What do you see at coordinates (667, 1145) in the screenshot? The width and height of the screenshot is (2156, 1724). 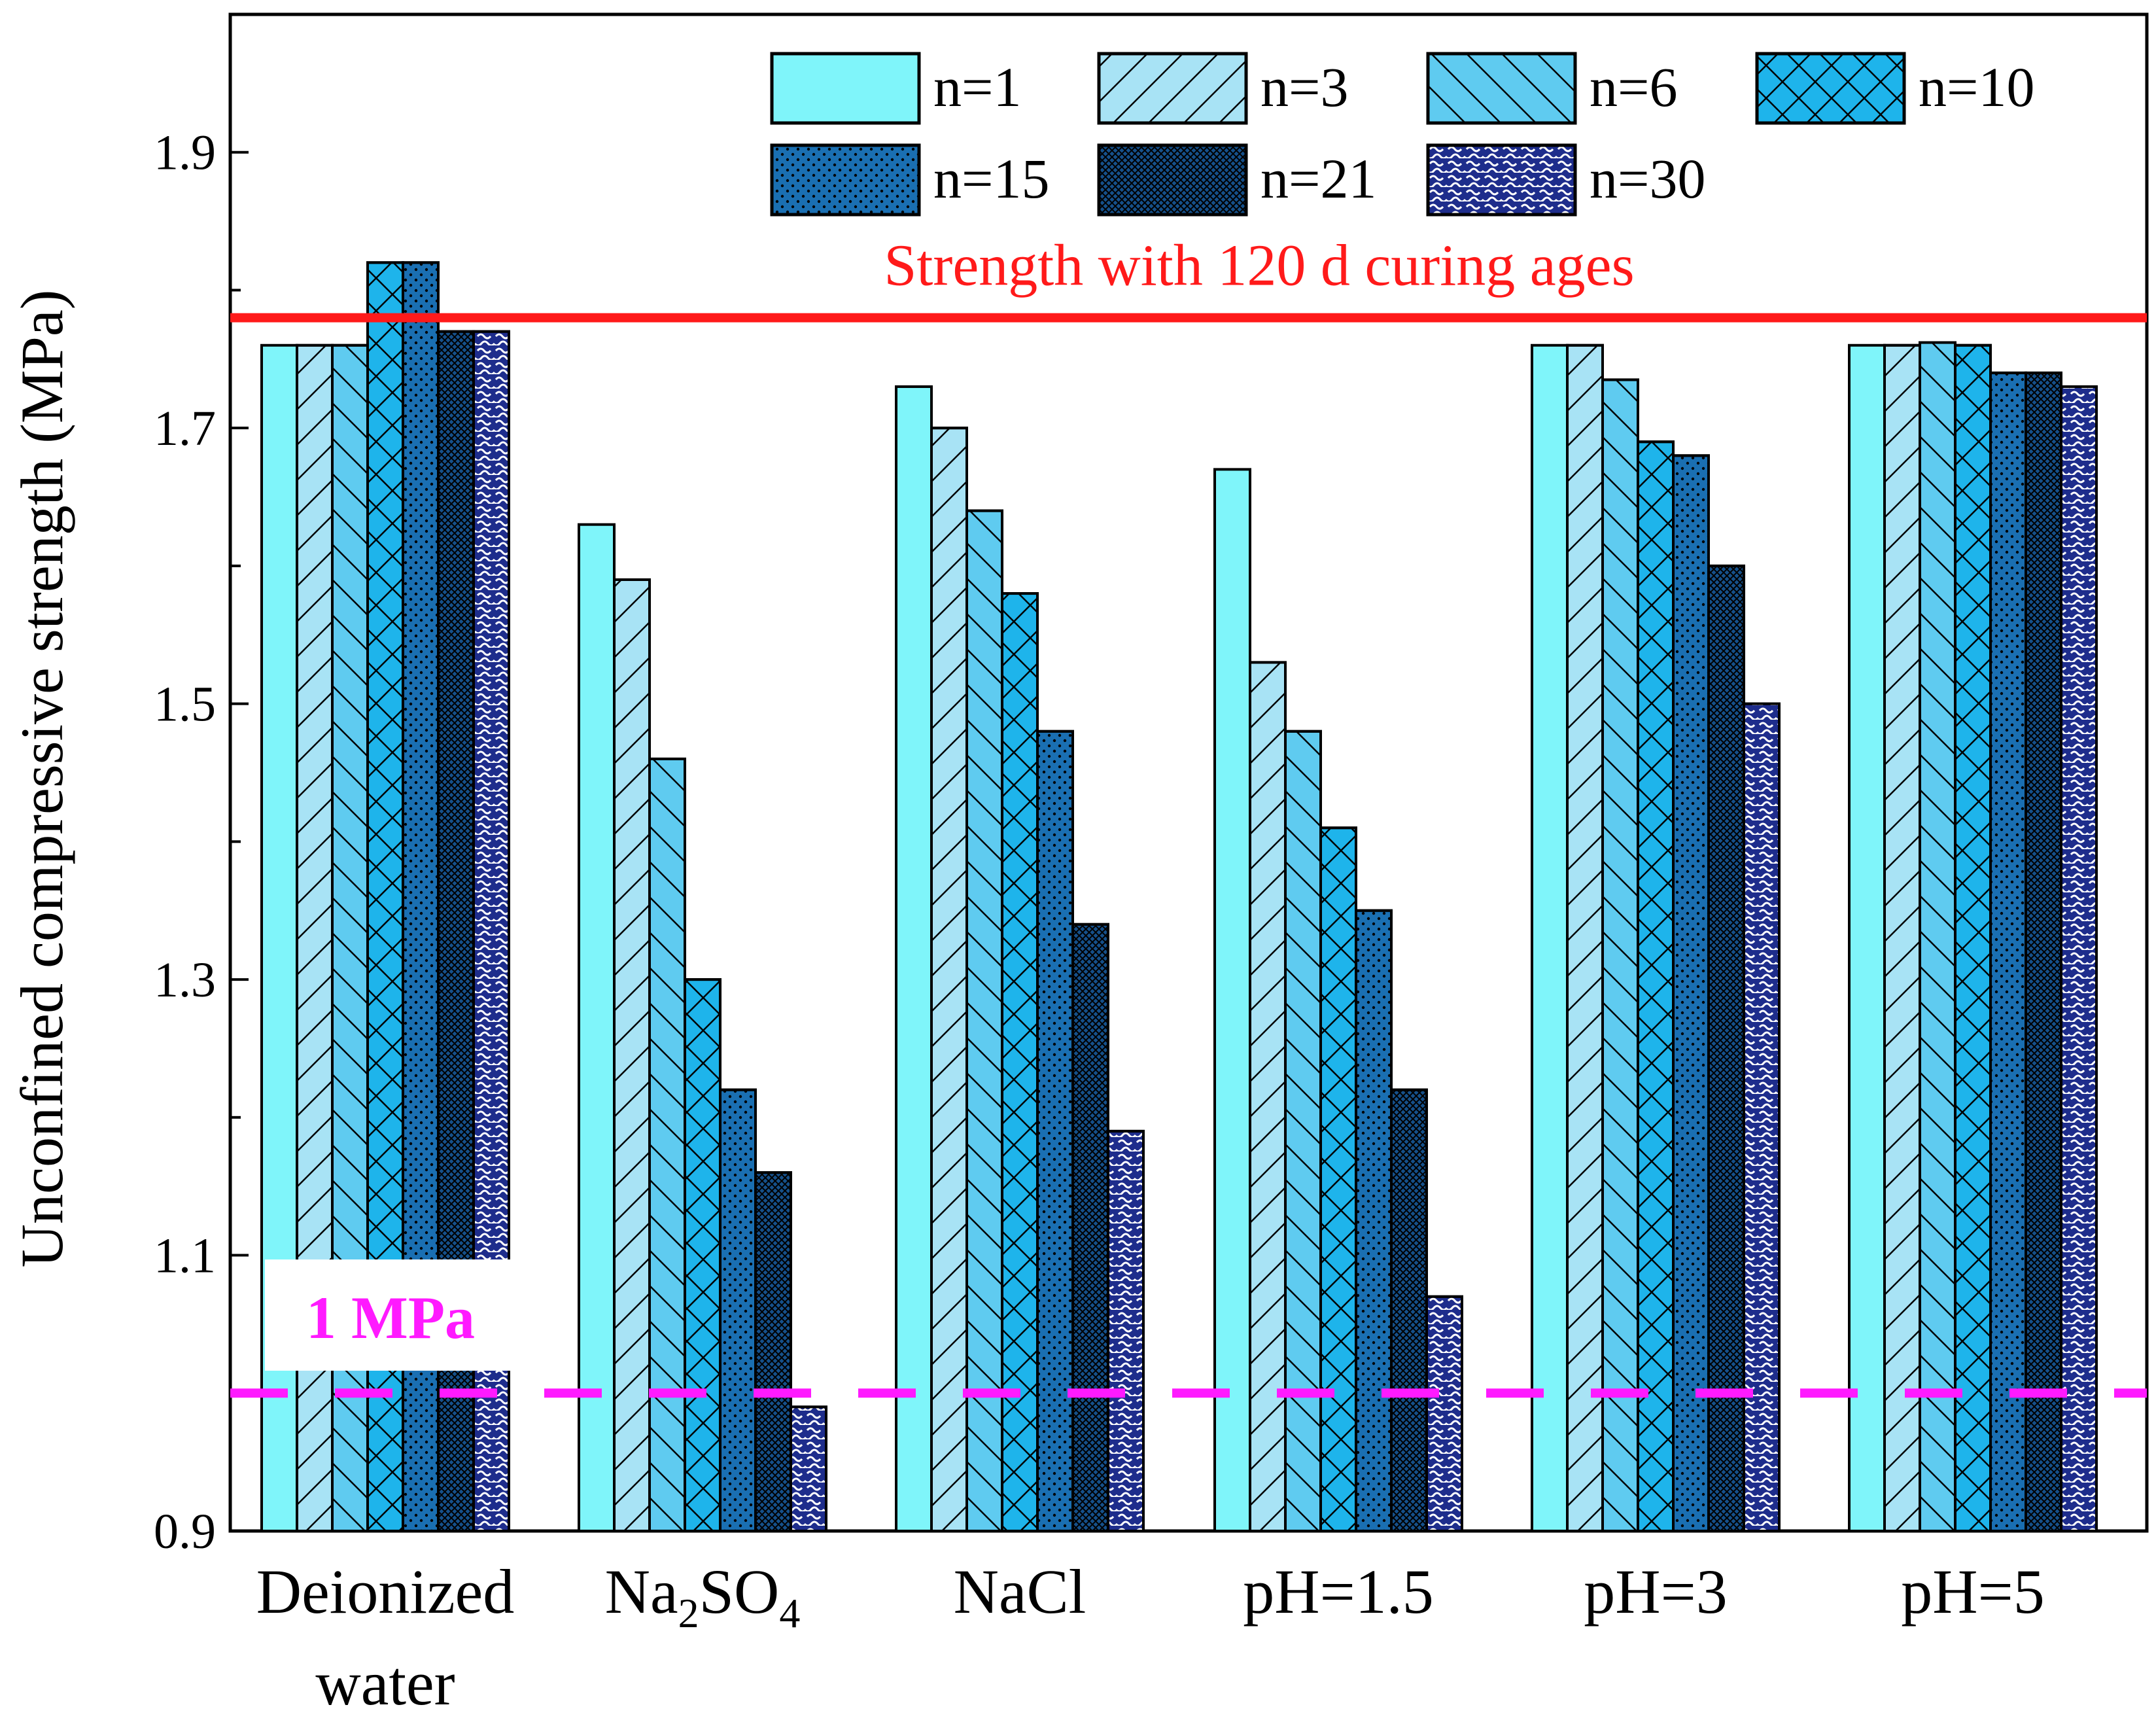 I see `bar-hatch-n6-cat1` at bounding box center [667, 1145].